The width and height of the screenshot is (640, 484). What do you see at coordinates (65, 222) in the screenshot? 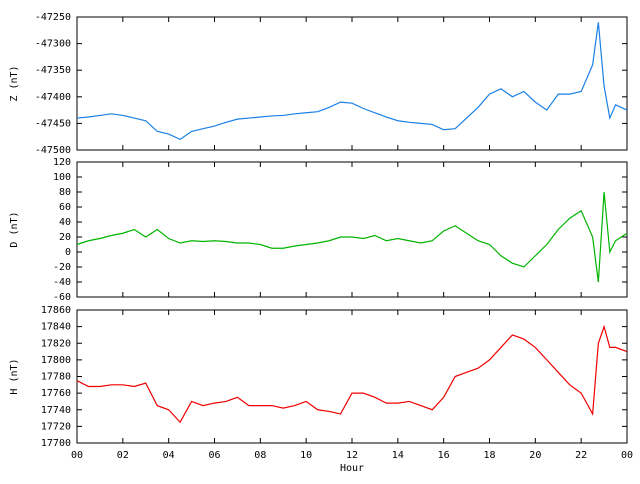
I see `y-tick-label: 40` at bounding box center [65, 222].